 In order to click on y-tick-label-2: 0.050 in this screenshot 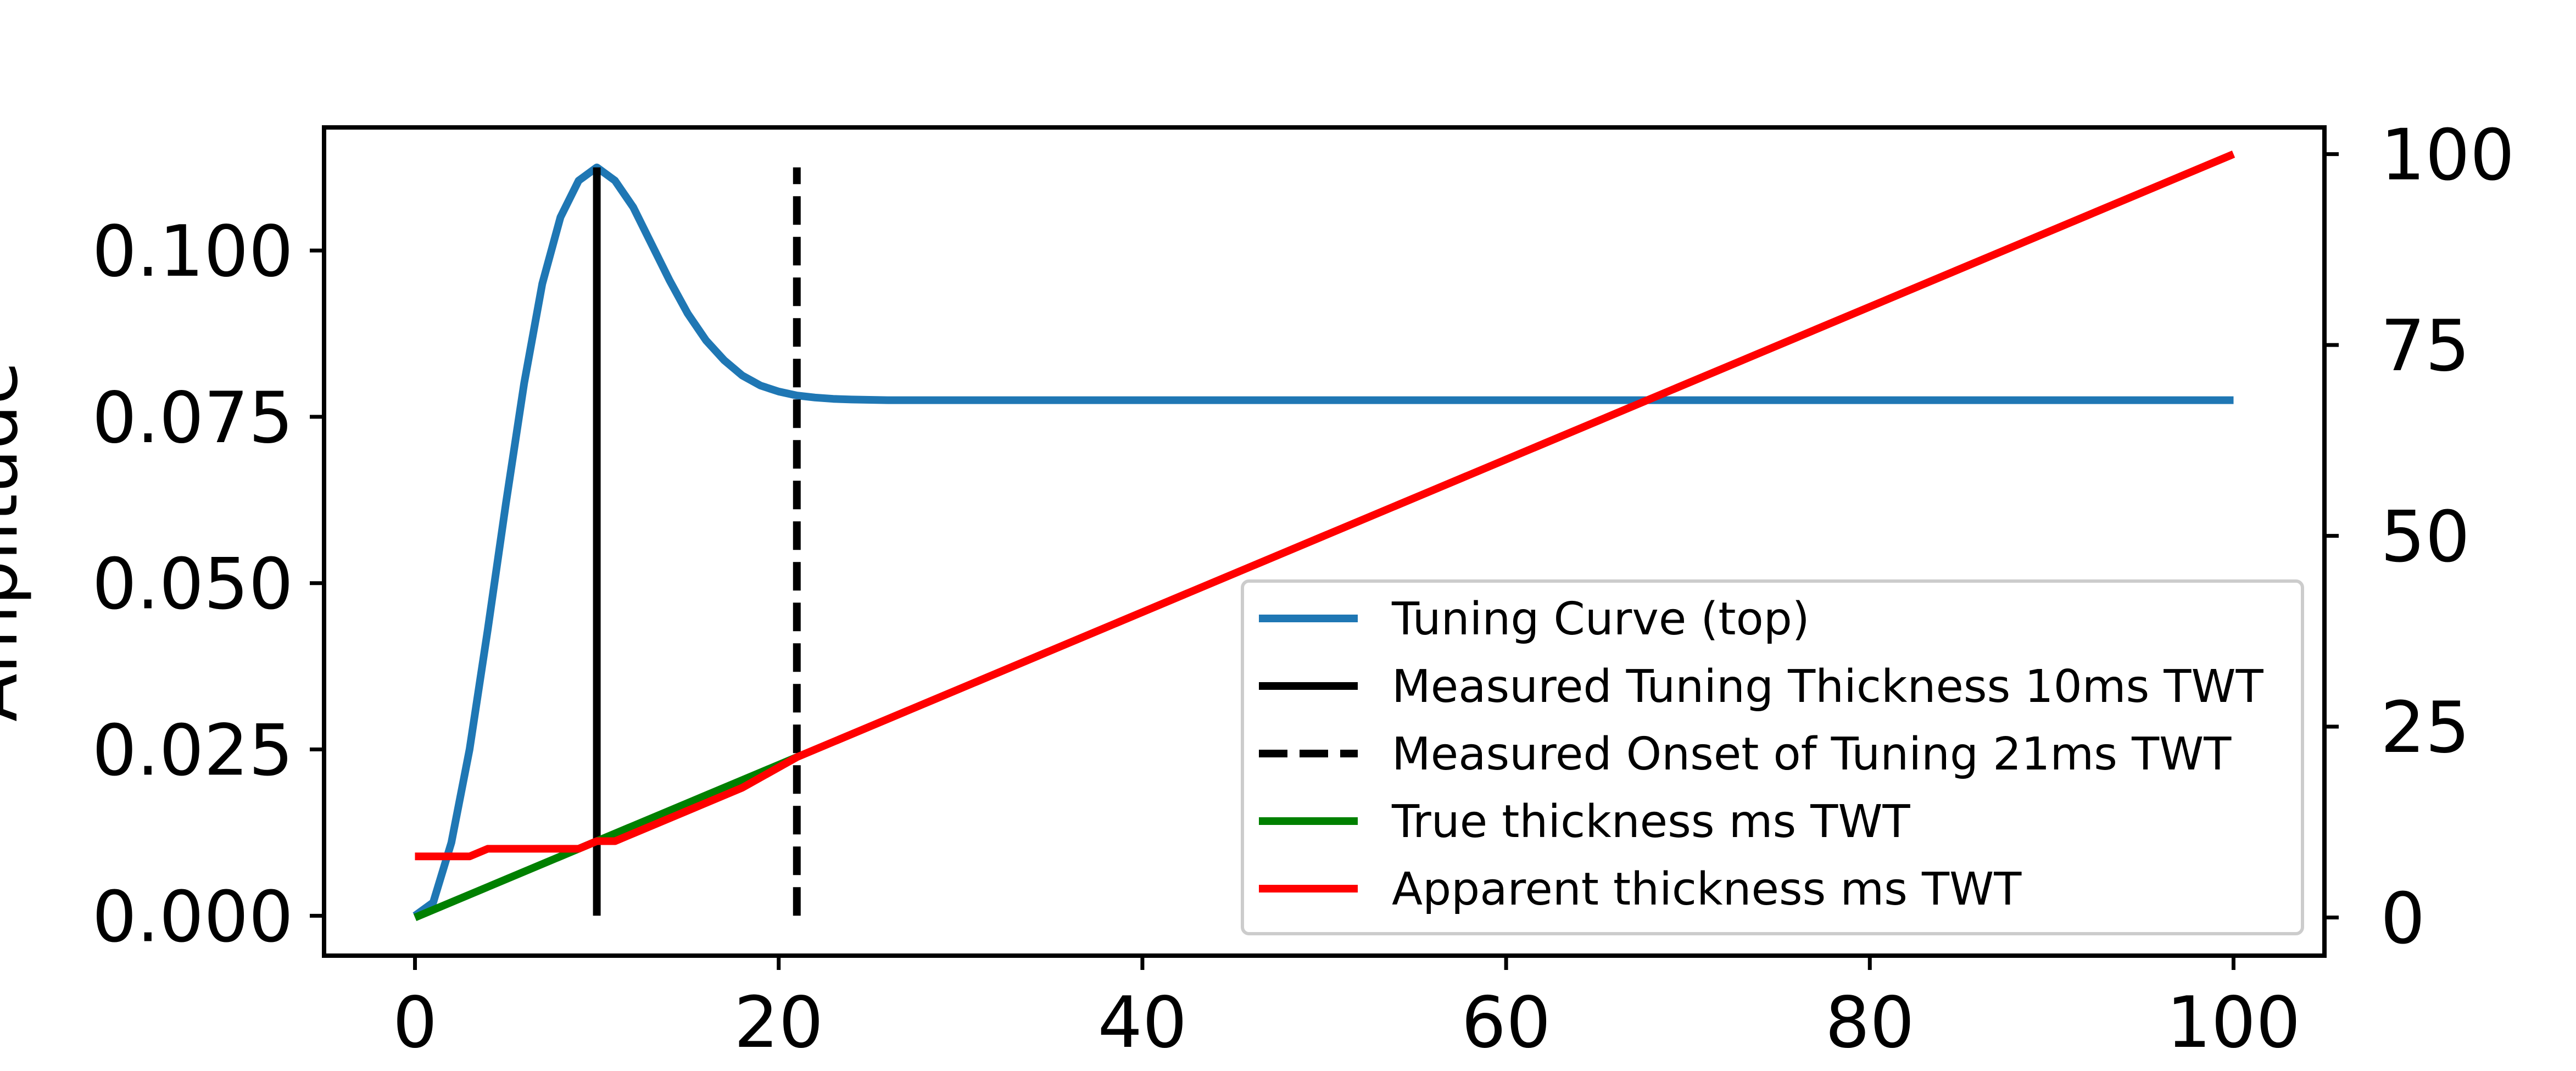, I will do `click(192, 585)`.